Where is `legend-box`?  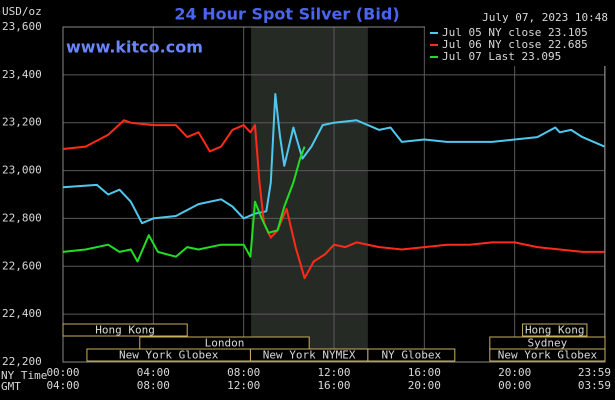
legend-box is located at coordinates (515, 46).